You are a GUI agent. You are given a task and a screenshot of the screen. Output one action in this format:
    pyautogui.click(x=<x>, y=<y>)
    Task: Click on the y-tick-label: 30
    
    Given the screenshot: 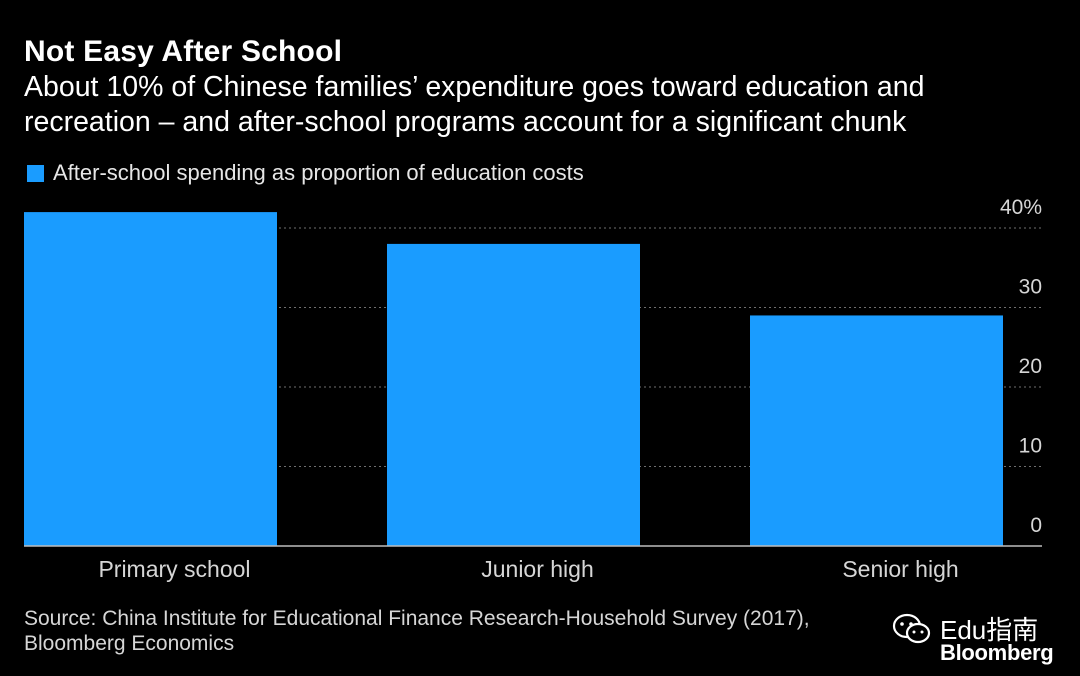 What is the action you would take?
    pyautogui.click(x=1030, y=287)
    